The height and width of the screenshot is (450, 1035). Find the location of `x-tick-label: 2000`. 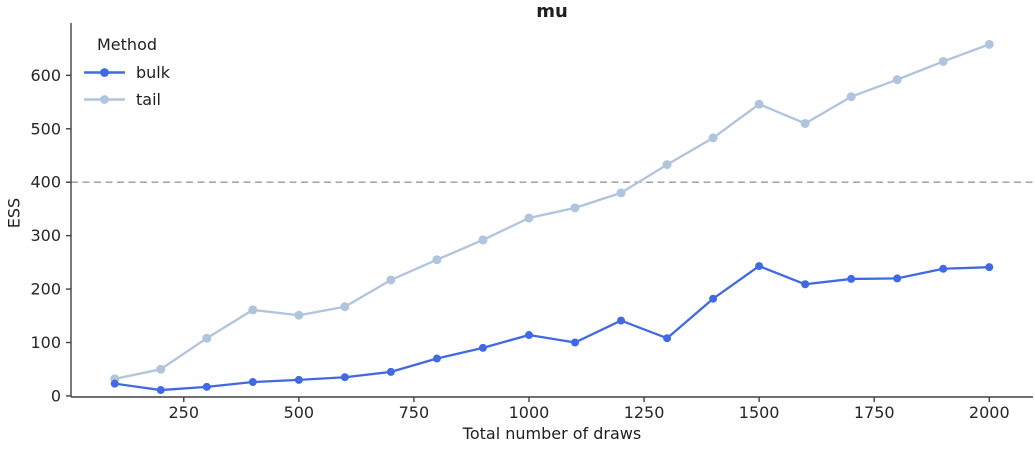

x-tick-label: 2000 is located at coordinates (989, 412).